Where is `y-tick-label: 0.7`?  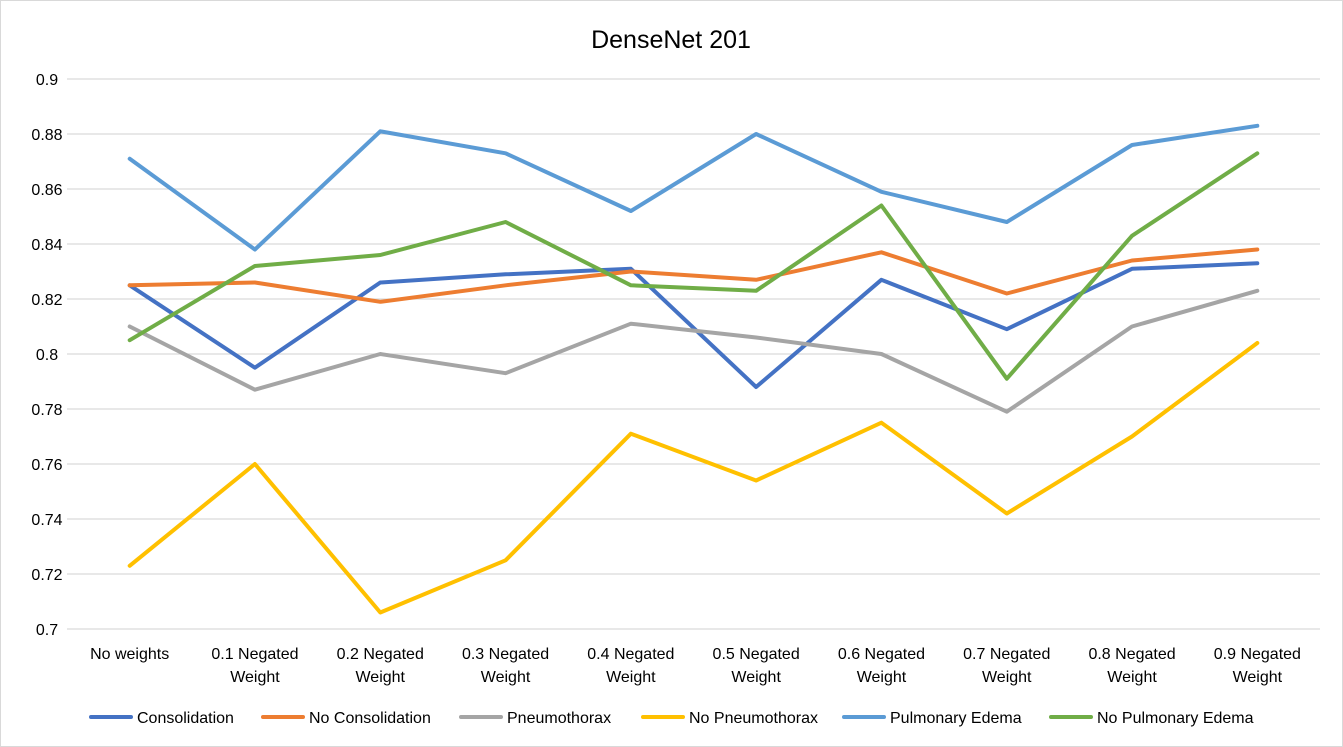
y-tick-label: 0.7 is located at coordinates (47, 630).